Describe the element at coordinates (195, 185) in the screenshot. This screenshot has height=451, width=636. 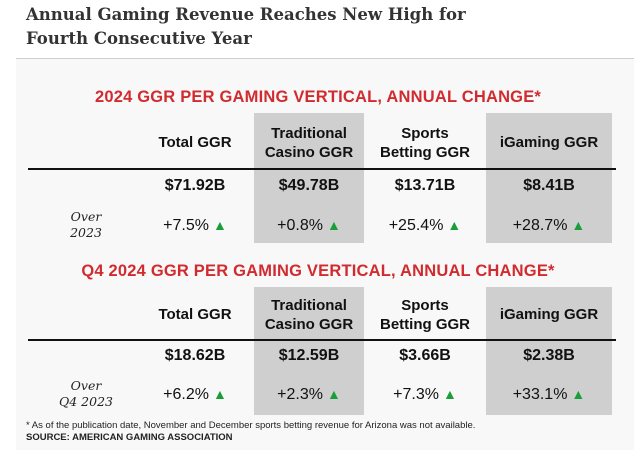
I see `value-total: $71.92B` at that location.